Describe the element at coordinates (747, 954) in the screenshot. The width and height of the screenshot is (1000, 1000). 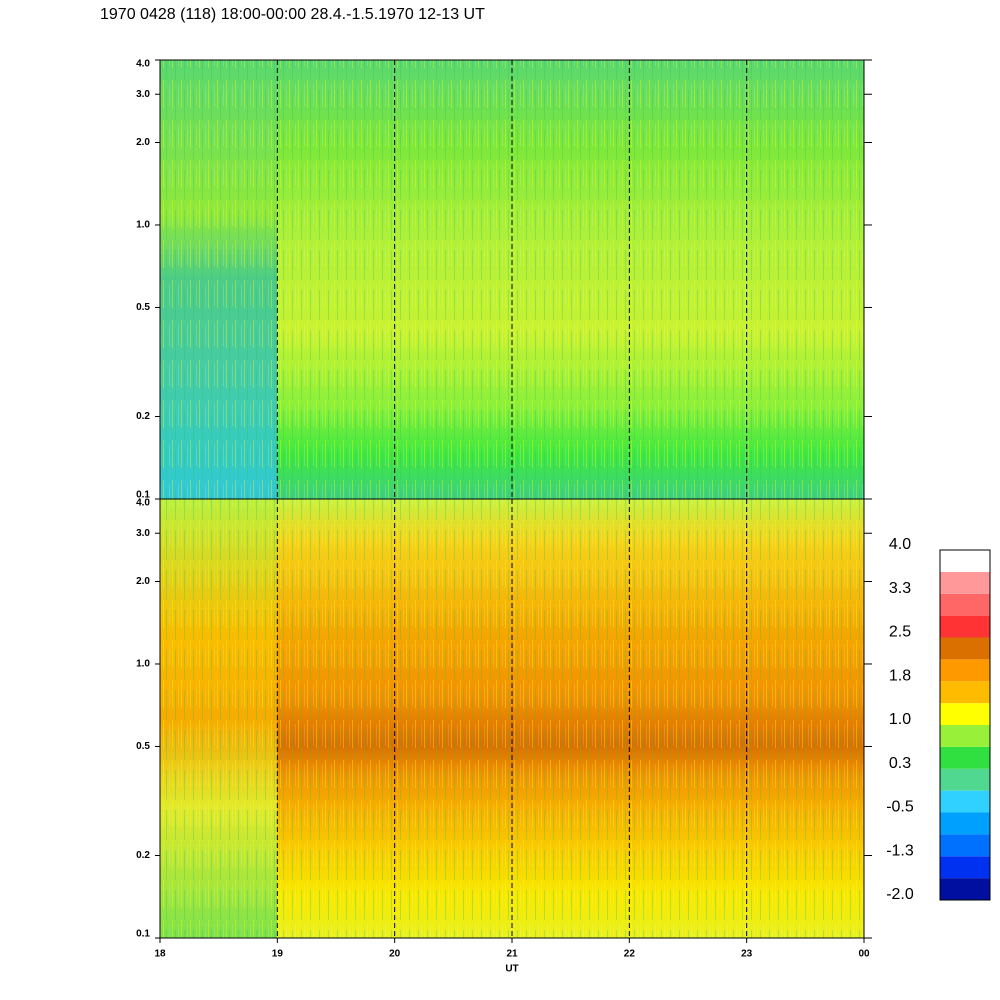
I see `x-tick-label: 23` at that location.